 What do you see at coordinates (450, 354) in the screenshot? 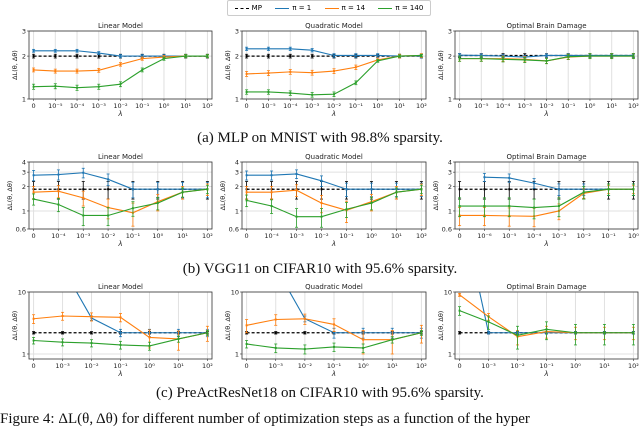
I see `y-tick-label: 1` at bounding box center [450, 354].